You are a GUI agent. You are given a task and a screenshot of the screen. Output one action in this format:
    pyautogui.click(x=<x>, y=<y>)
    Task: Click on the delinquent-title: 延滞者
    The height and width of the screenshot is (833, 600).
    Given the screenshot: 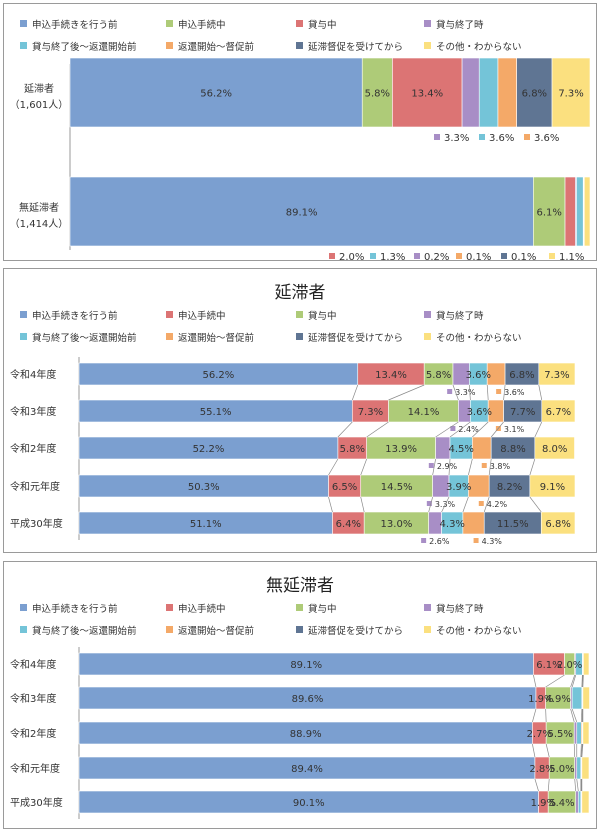 What is the action you would take?
    pyautogui.click(x=300, y=293)
    